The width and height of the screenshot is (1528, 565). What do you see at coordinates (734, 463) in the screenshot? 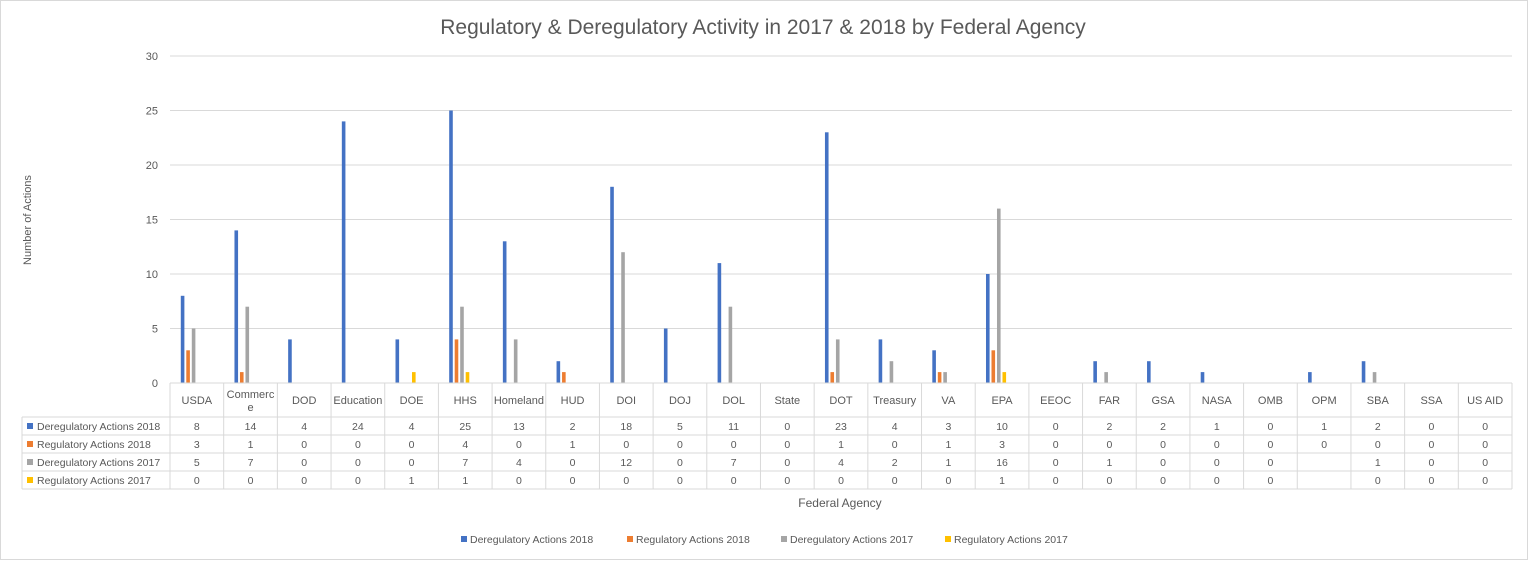
I see `table-cell-value: 7` at bounding box center [734, 463].